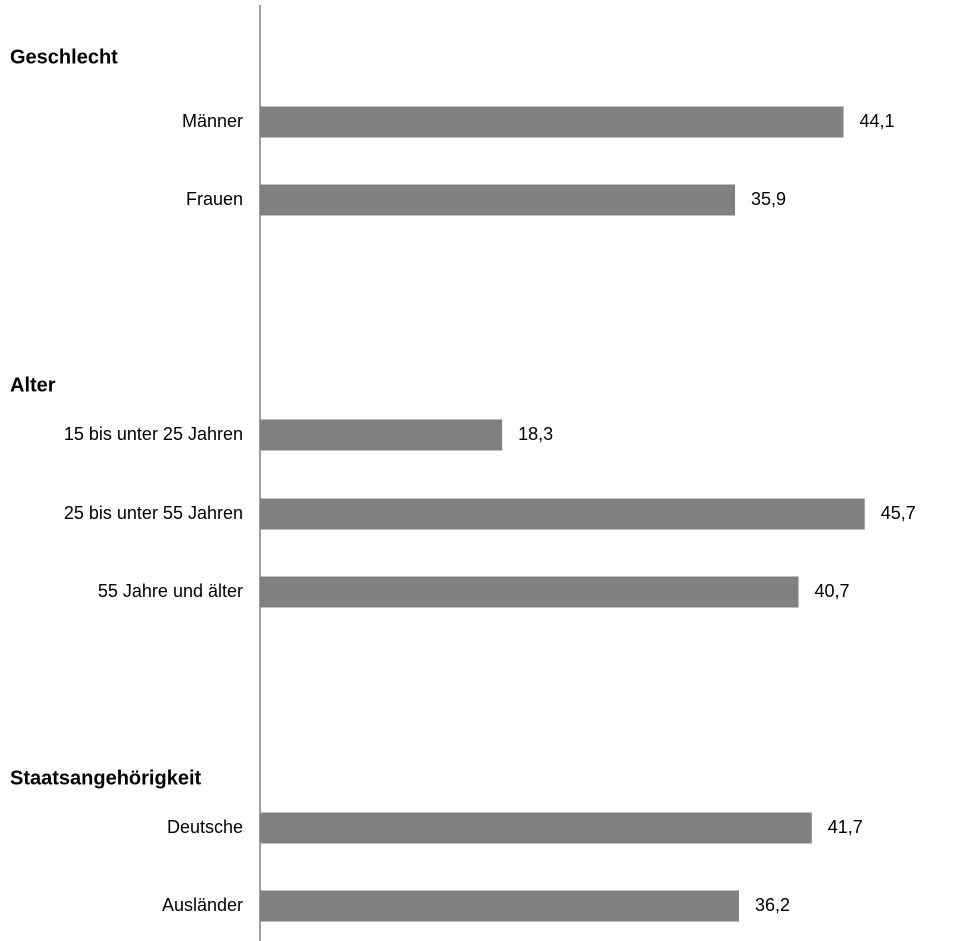  I want to click on group-title: Alter, so click(33, 385).